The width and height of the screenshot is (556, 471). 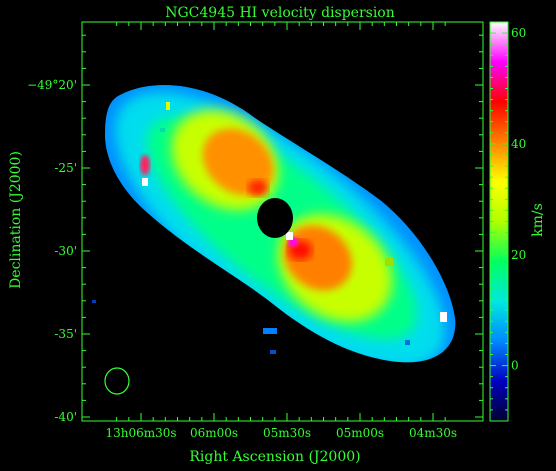 What do you see at coordinates (280, 13) in the screenshot?
I see `chart-title: NGC4945 HI velocity dispersion` at bounding box center [280, 13].